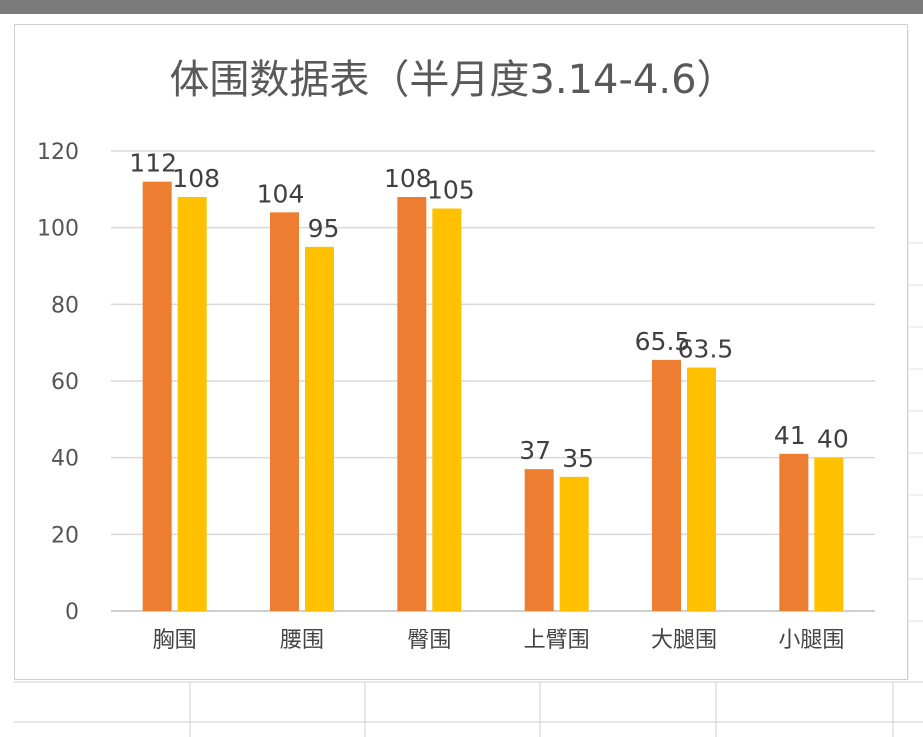  What do you see at coordinates (684, 640) in the screenshot?
I see `category-label: 大腿围` at bounding box center [684, 640].